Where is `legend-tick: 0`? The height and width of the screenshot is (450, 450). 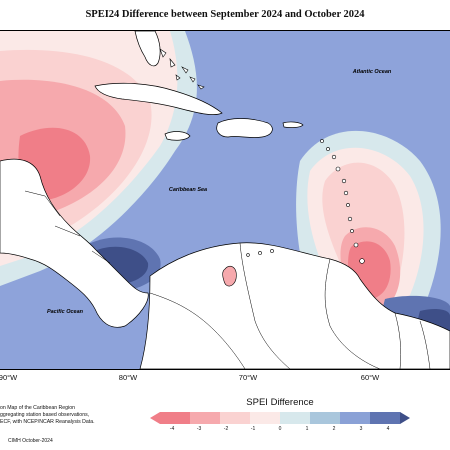 legend-tick: 0 is located at coordinates (280, 429).